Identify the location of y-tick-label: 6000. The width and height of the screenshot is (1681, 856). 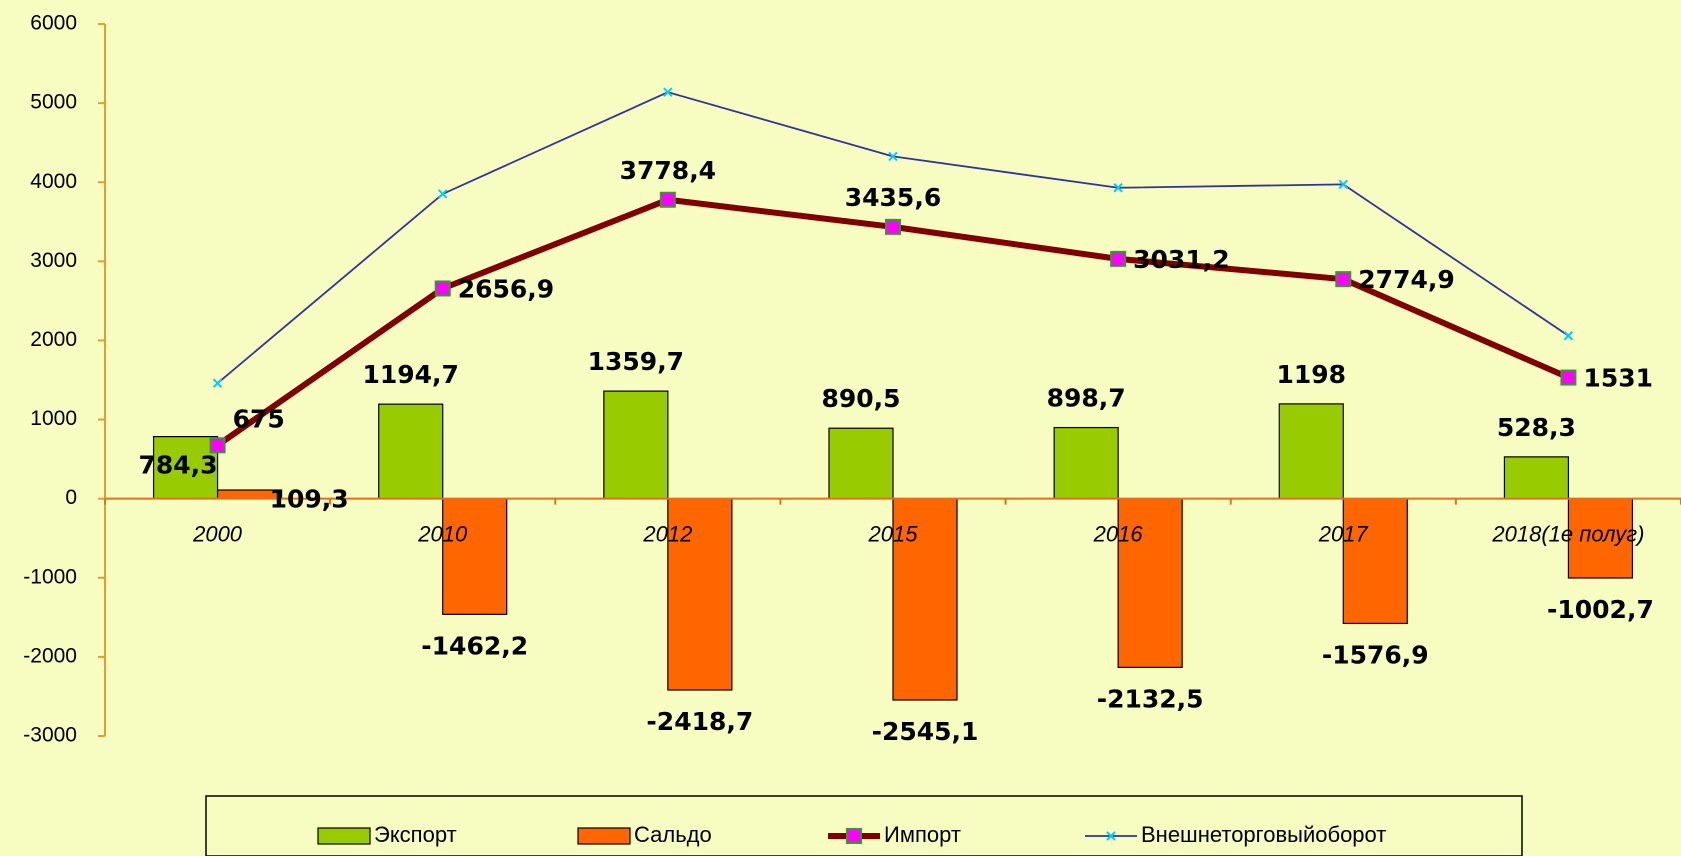
(53, 23).